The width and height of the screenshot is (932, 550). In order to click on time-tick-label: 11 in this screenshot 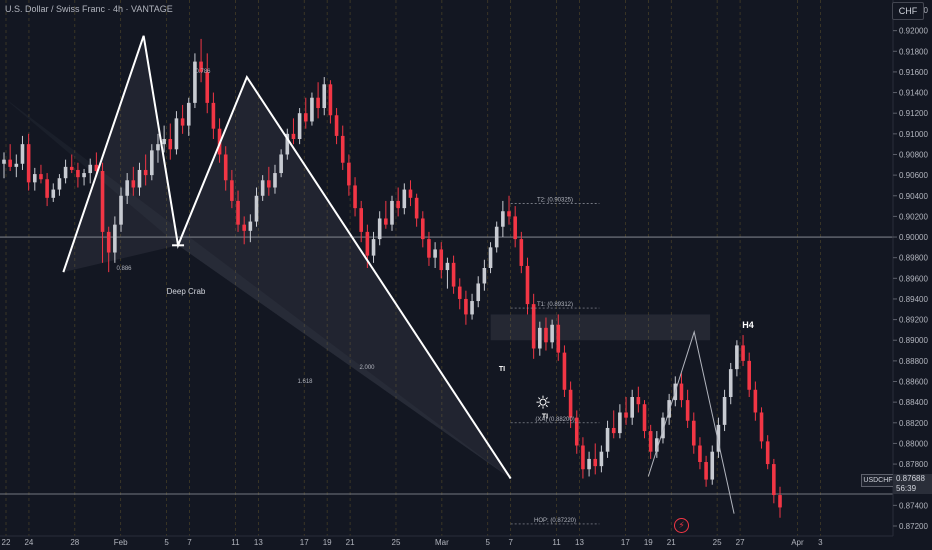, I will do `click(235, 542)`.